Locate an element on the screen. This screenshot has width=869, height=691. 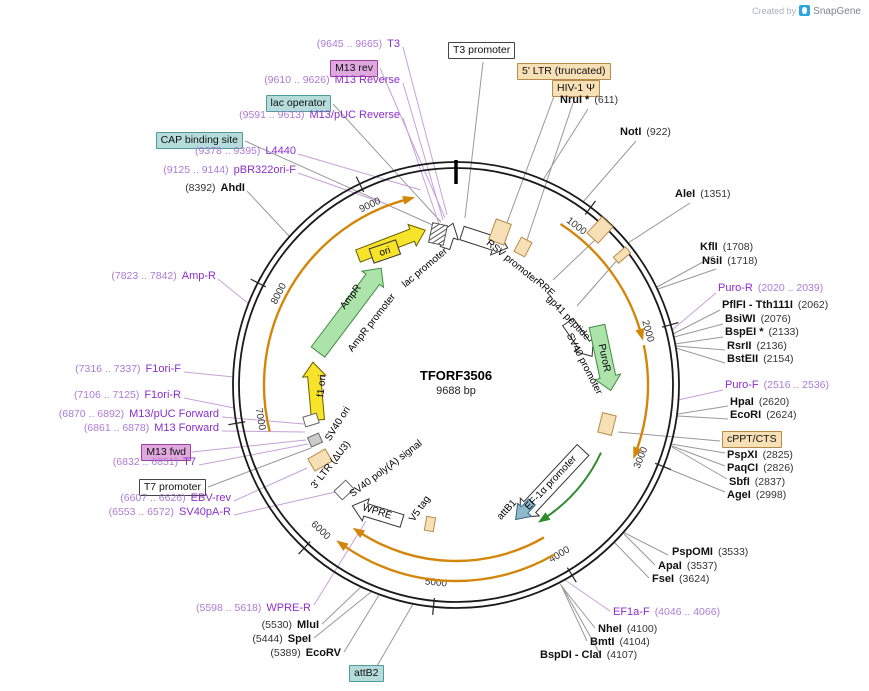
feature-ampr-arrow is located at coordinates (349, 310).